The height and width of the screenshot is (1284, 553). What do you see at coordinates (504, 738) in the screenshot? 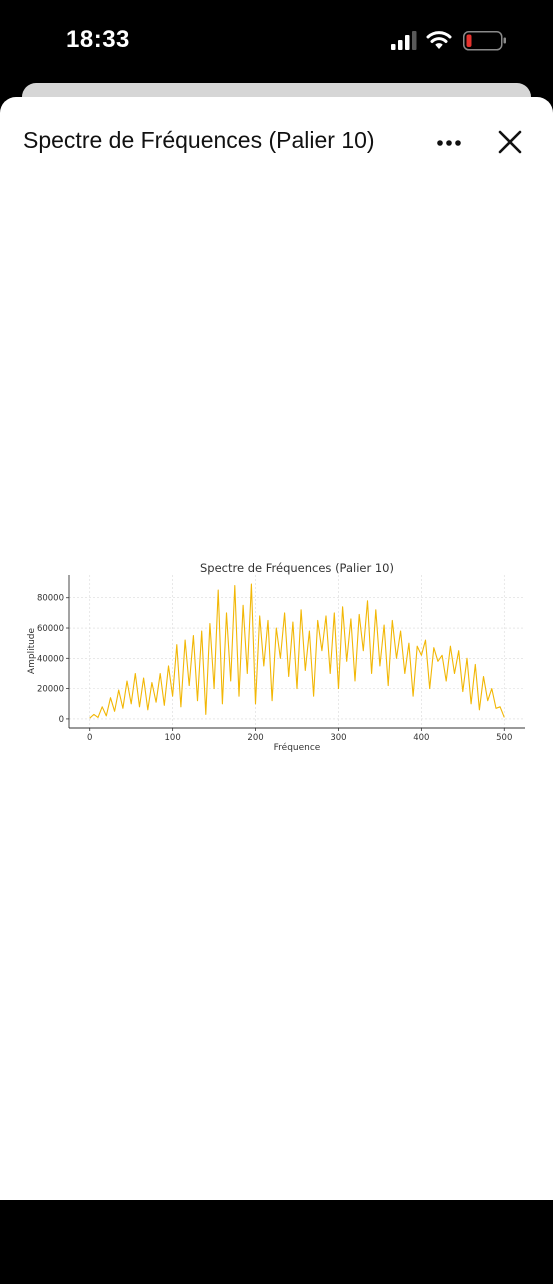
I see `x-tick-label: 500` at bounding box center [504, 738].